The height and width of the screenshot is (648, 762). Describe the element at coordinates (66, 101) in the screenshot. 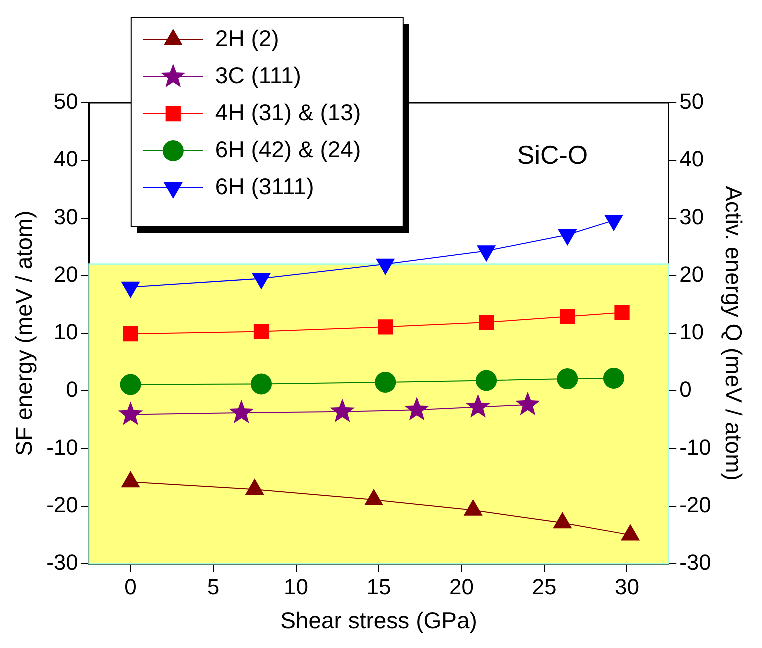

I see `y-tick-label: 50` at that location.